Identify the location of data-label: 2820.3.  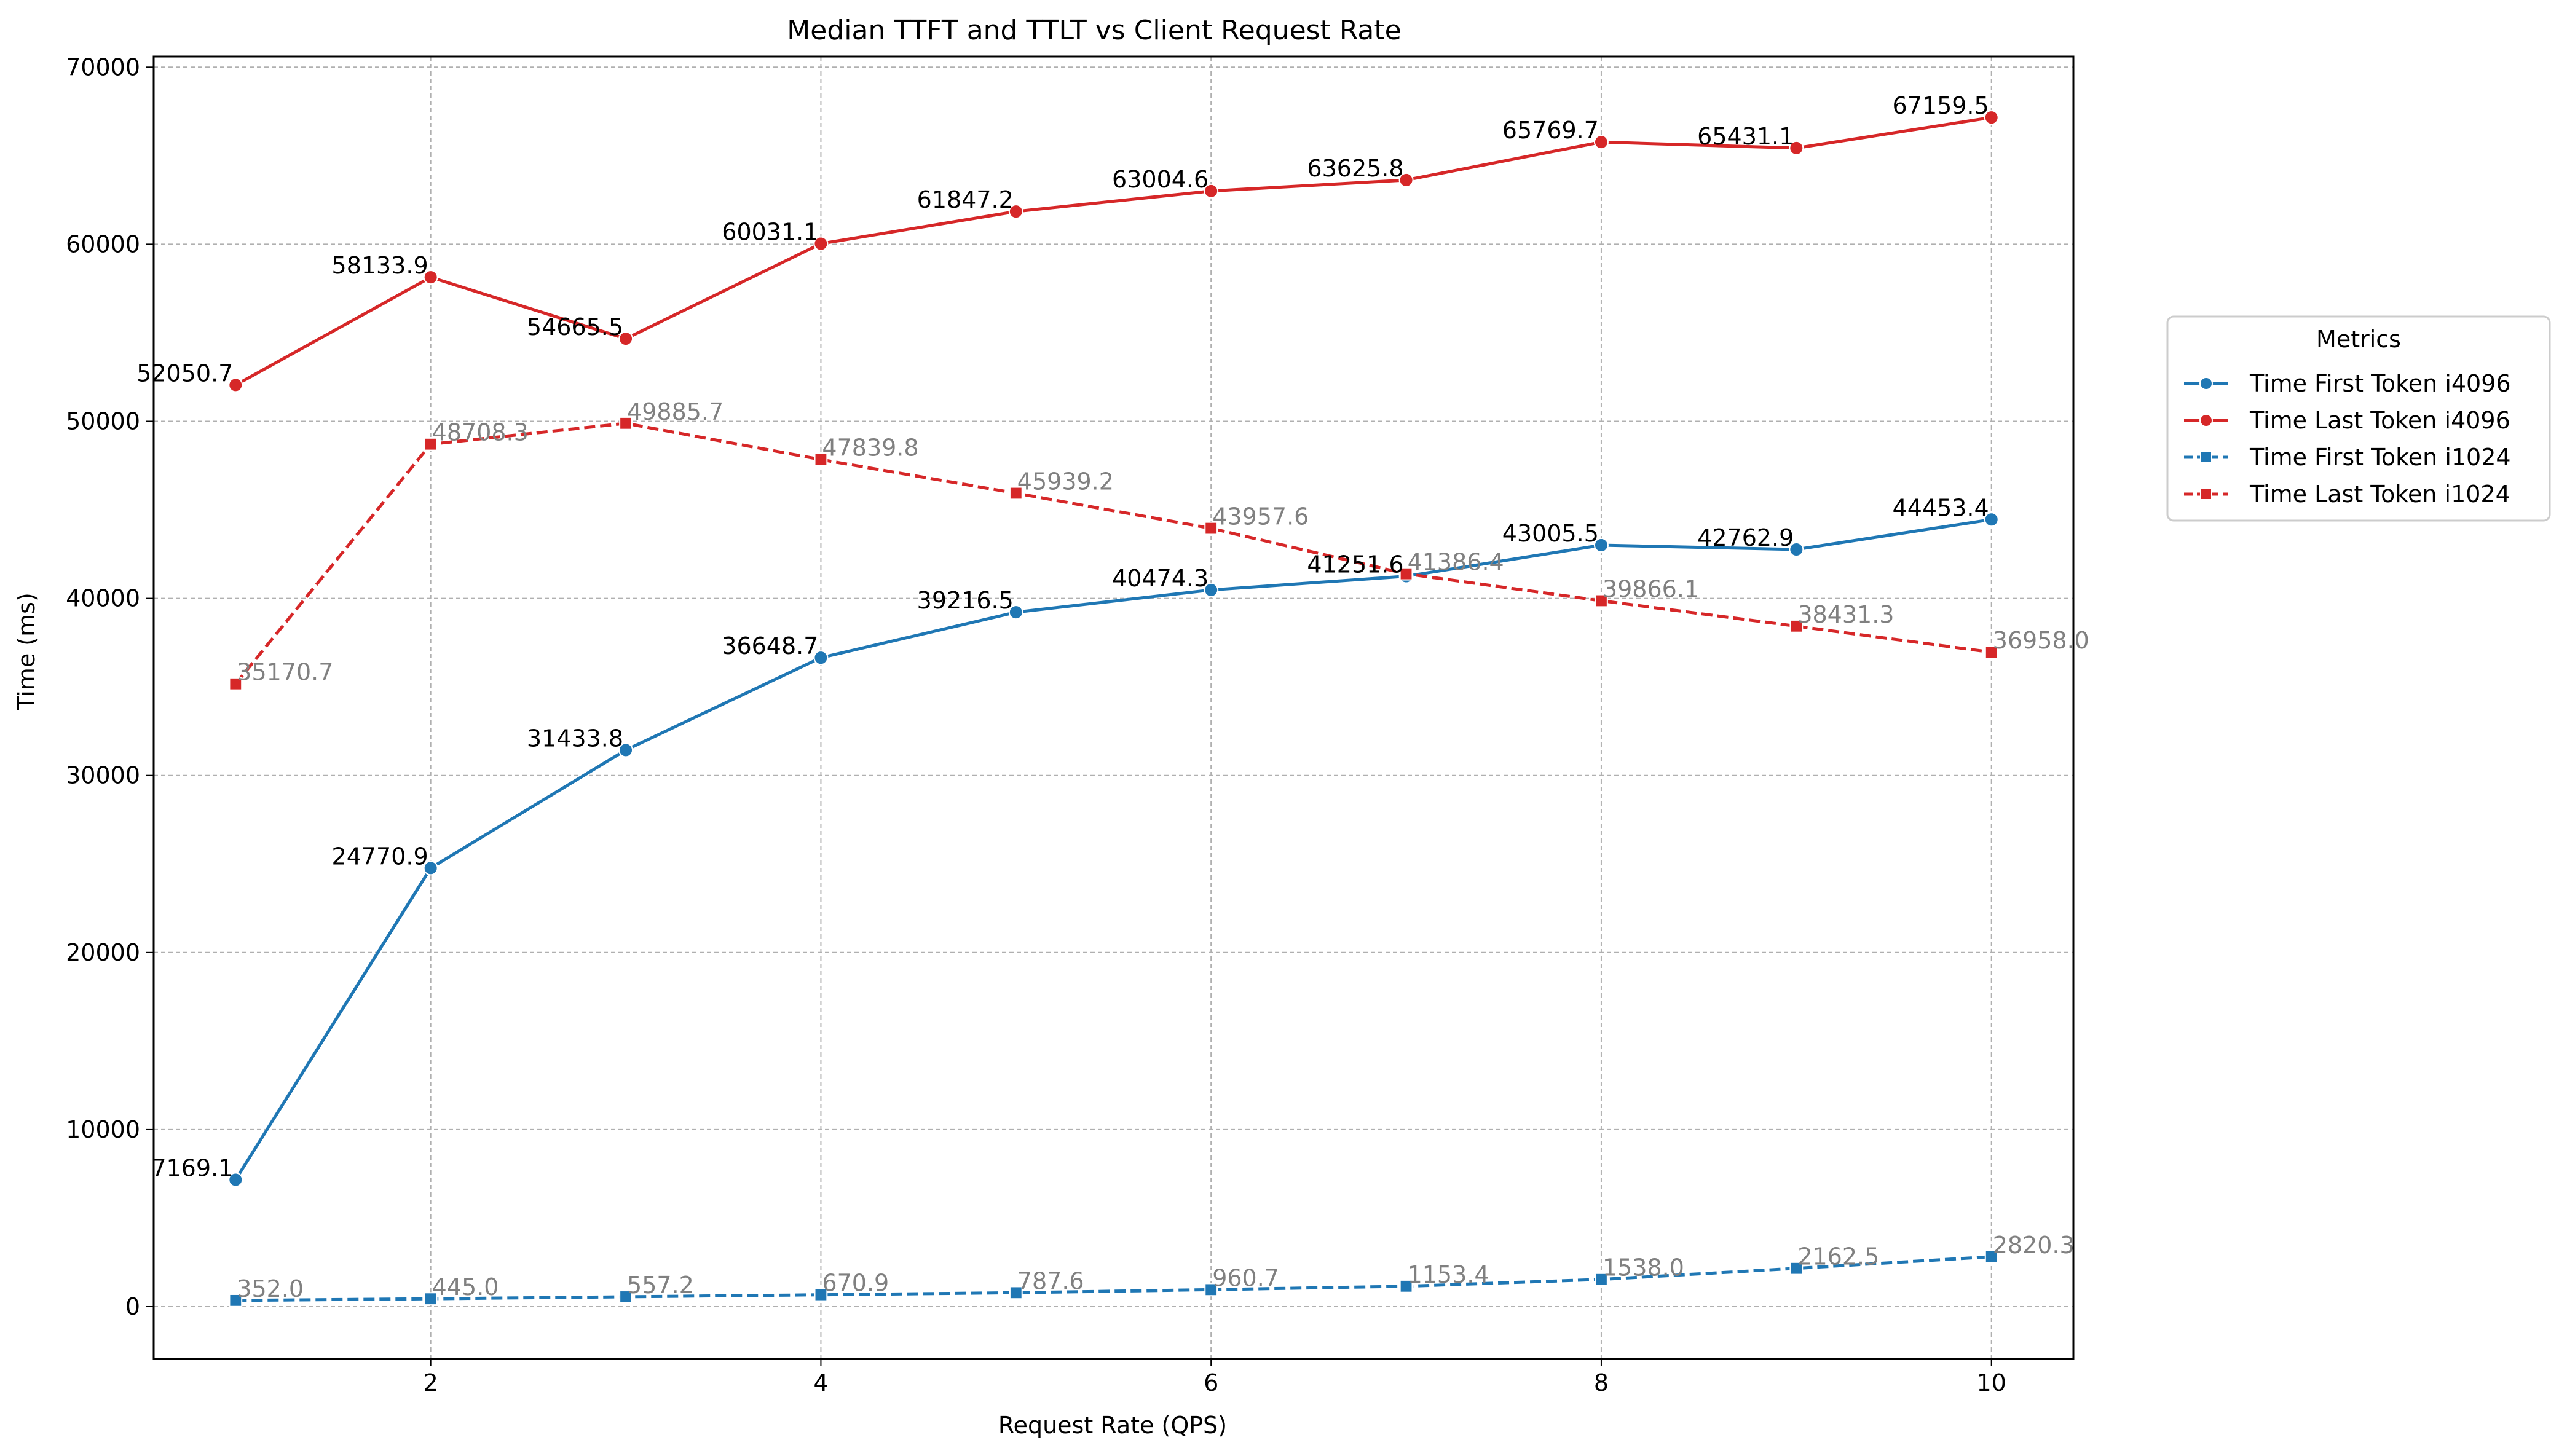
(2034, 1245).